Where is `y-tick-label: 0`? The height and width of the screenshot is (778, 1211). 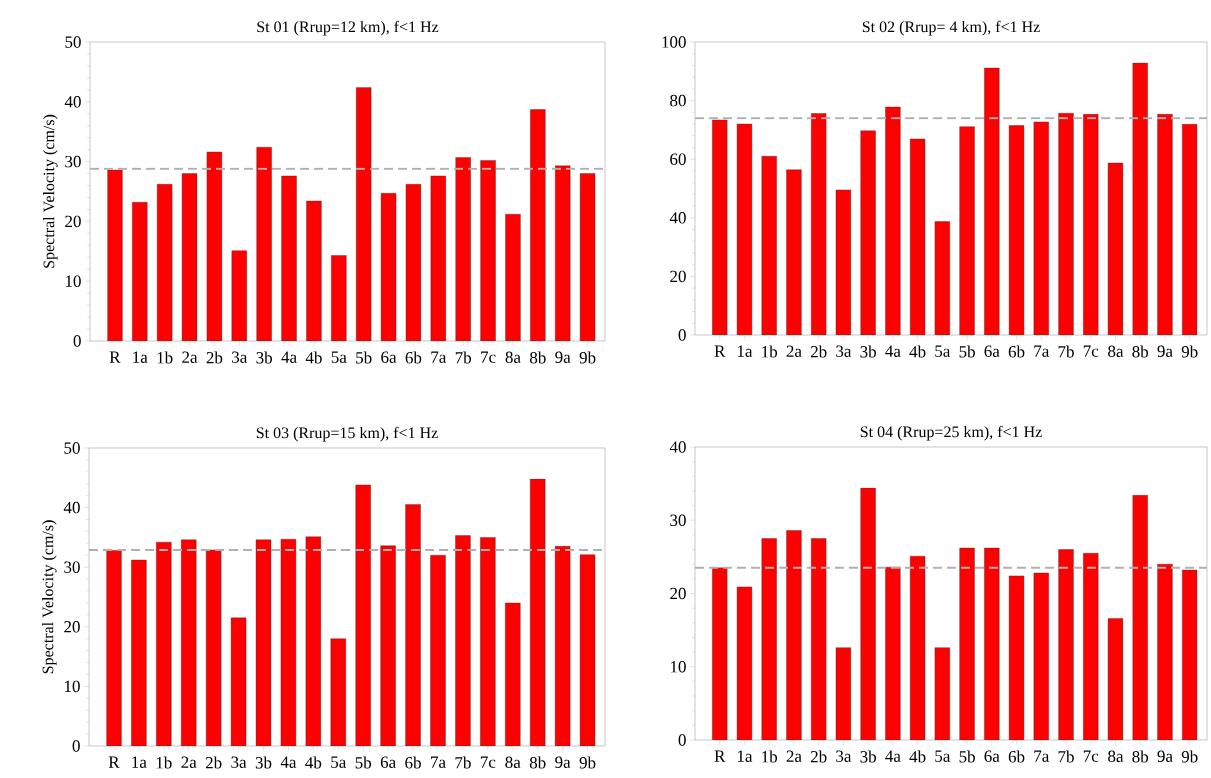
y-tick-label: 0 is located at coordinates (682, 740).